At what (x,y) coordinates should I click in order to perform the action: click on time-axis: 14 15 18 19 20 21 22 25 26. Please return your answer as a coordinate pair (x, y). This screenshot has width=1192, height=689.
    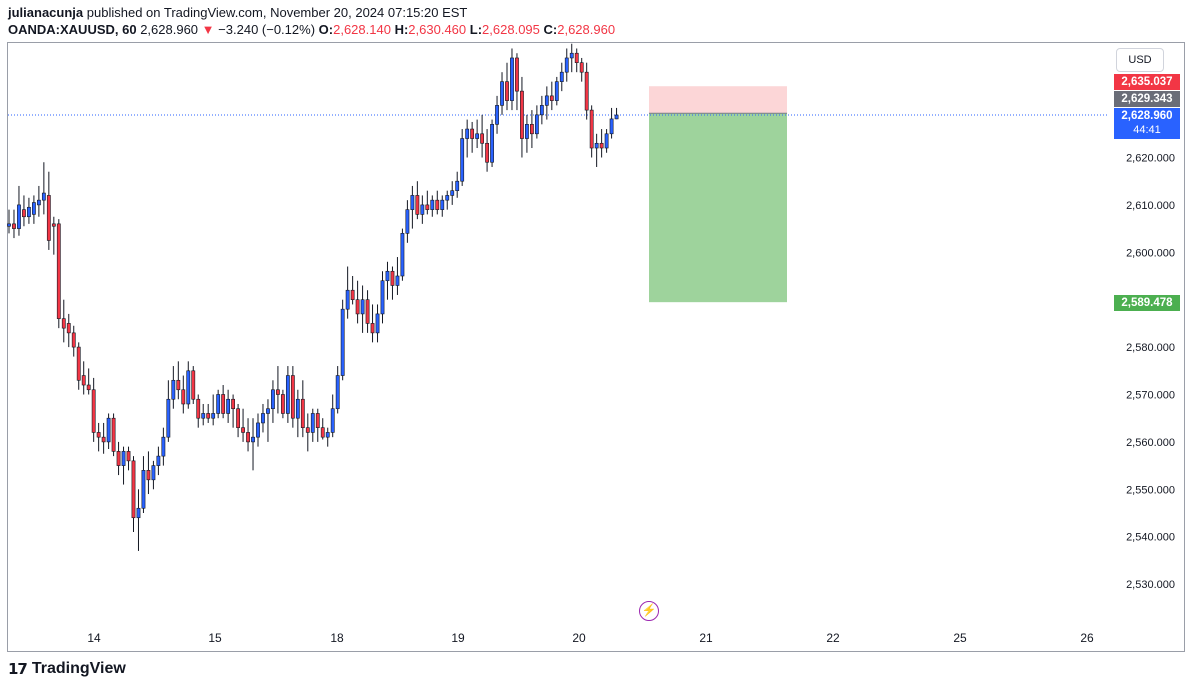
    Looking at the image, I should click on (590, 638).